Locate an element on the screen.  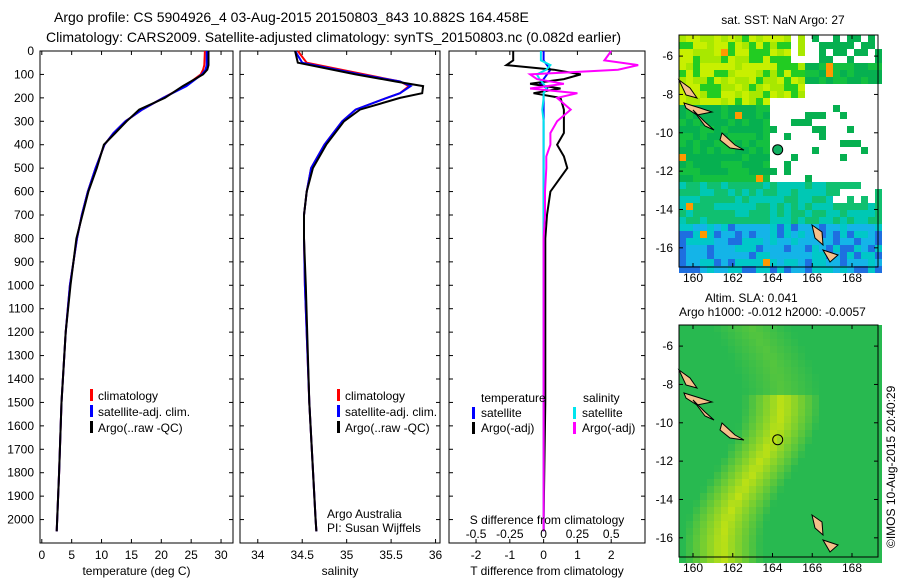
x-tick-label: 5 is located at coordinates (71, 555).